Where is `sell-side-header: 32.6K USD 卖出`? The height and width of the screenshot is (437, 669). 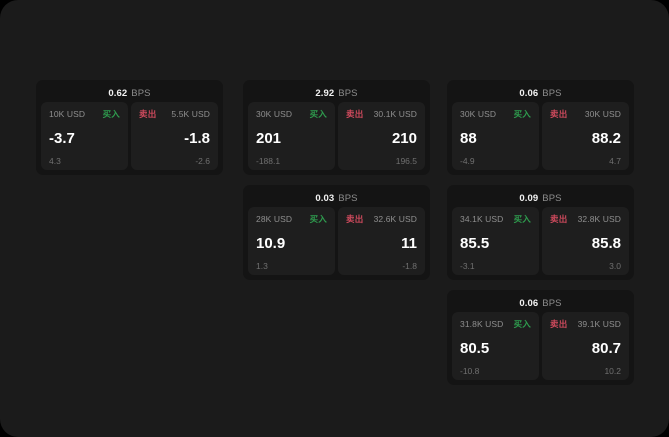 sell-side-header: 32.6K USD 卖出 is located at coordinates (381, 218).